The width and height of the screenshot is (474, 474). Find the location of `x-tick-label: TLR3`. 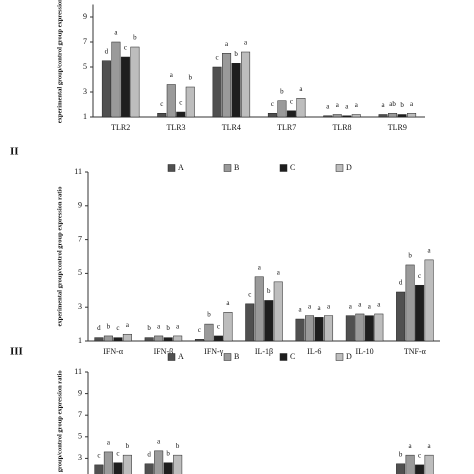

x-tick-label: TLR3 is located at coordinates (175, 127).